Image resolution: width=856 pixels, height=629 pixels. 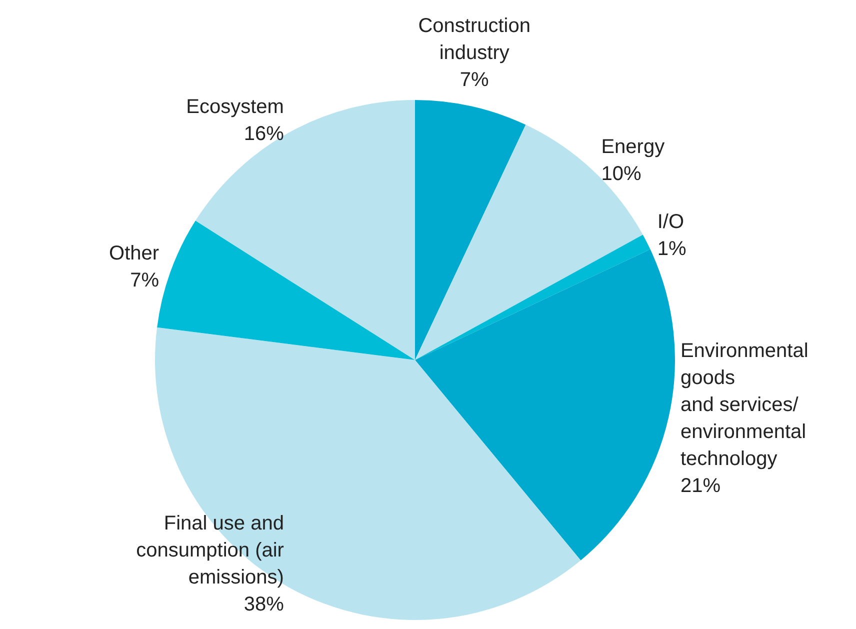 I want to click on data-label: 10%, so click(x=621, y=174).